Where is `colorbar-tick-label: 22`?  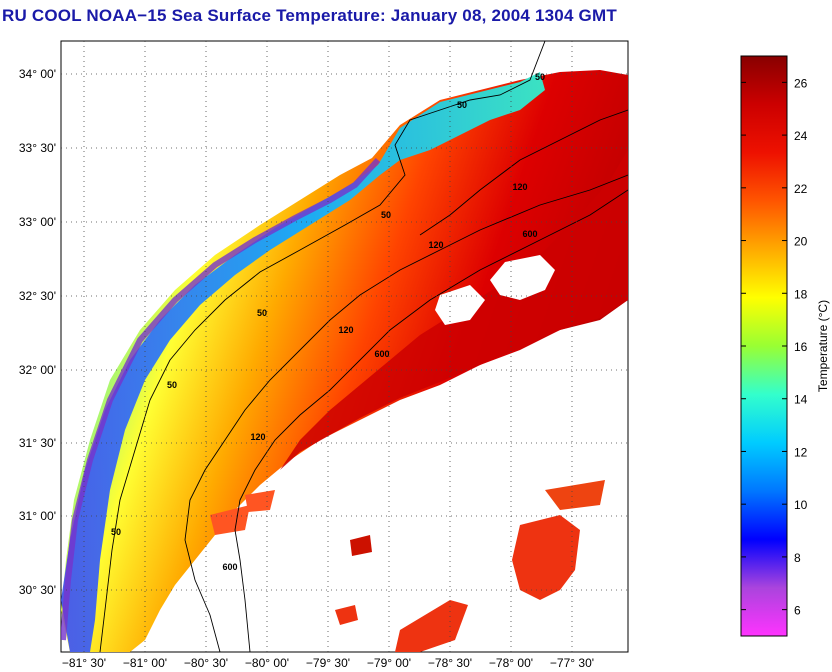 colorbar-tick-label: 22 is located at coordinates (801, 189).